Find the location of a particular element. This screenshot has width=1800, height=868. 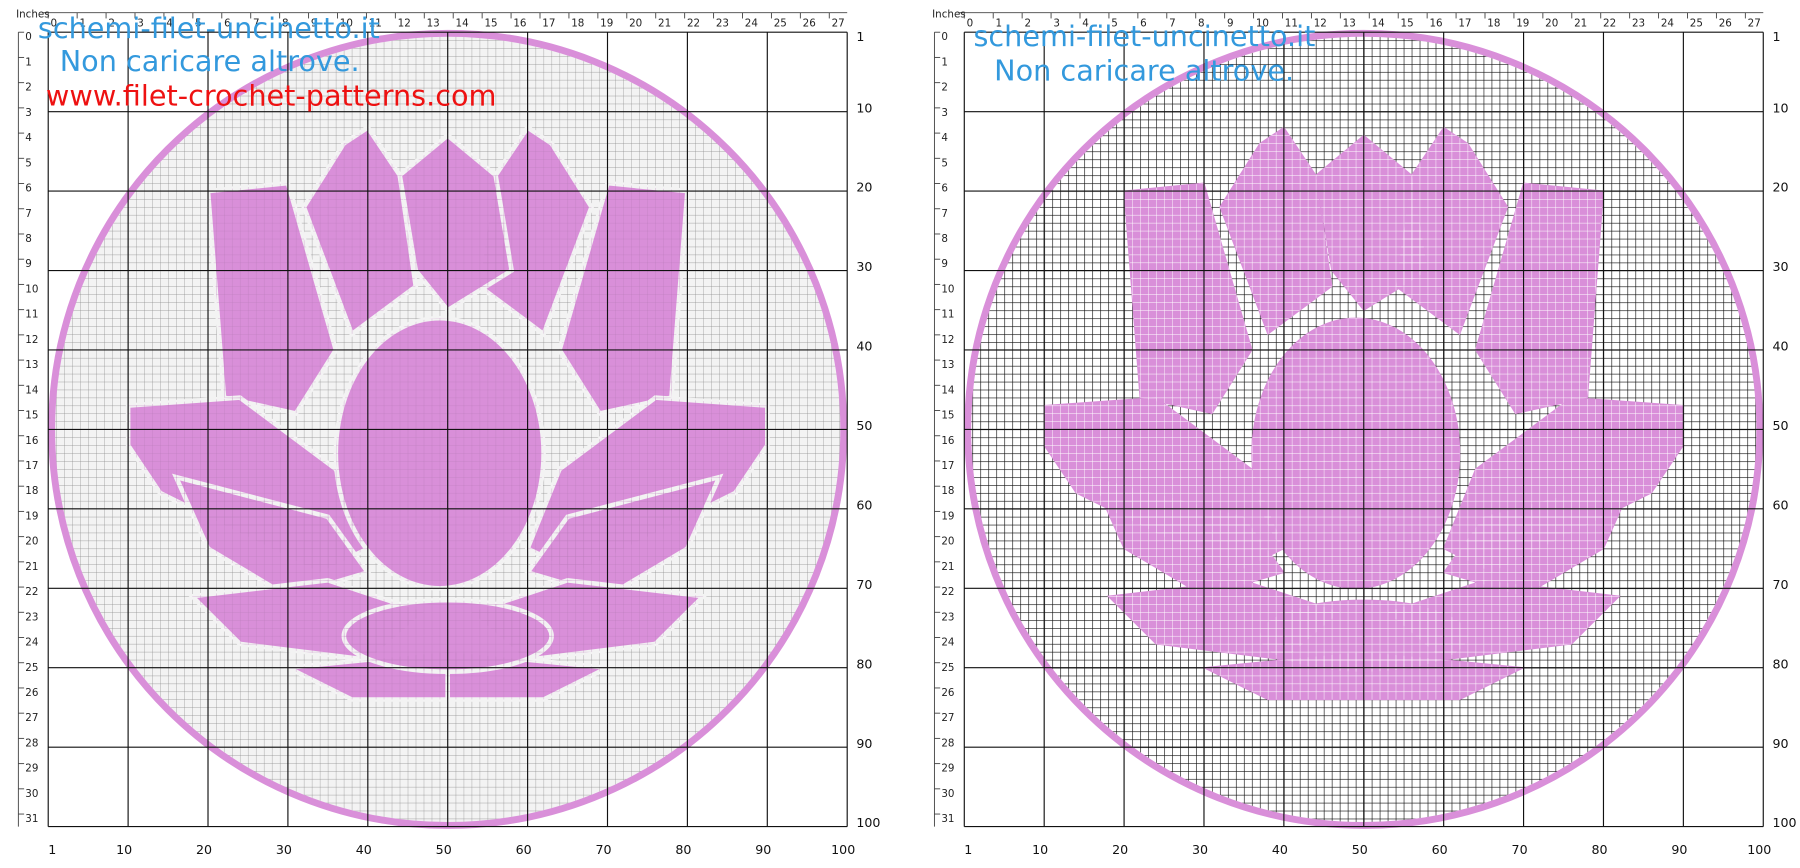

column-label: 80 is located at coordinates (683, 849).